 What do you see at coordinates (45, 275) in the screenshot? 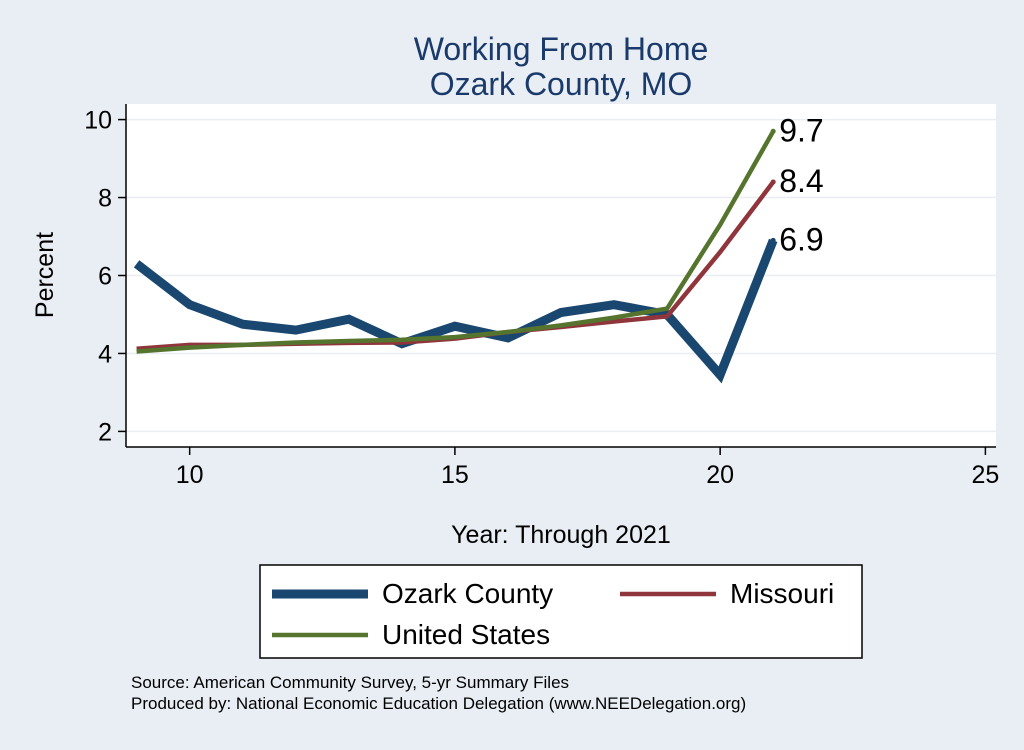
I see `y-axis-label: Percent` at bounding box center [45, 275].